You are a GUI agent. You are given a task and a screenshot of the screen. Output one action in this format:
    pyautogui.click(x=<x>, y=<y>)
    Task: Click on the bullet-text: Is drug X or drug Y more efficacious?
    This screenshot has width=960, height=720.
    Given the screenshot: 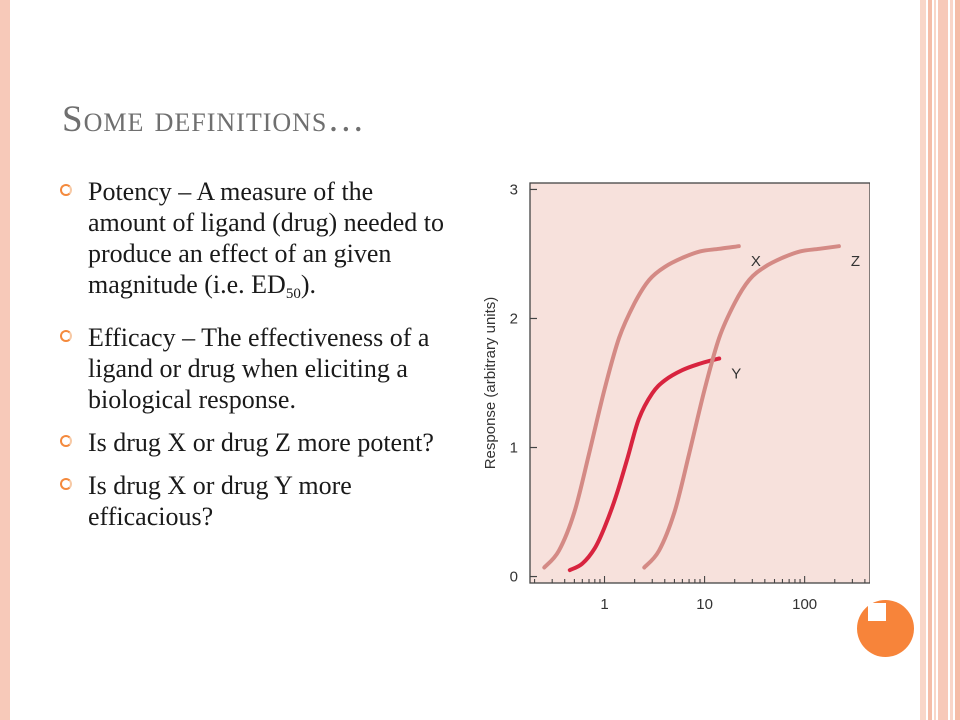 What is the action you would take?
    pyautogui.click(x=220, y=501)
    